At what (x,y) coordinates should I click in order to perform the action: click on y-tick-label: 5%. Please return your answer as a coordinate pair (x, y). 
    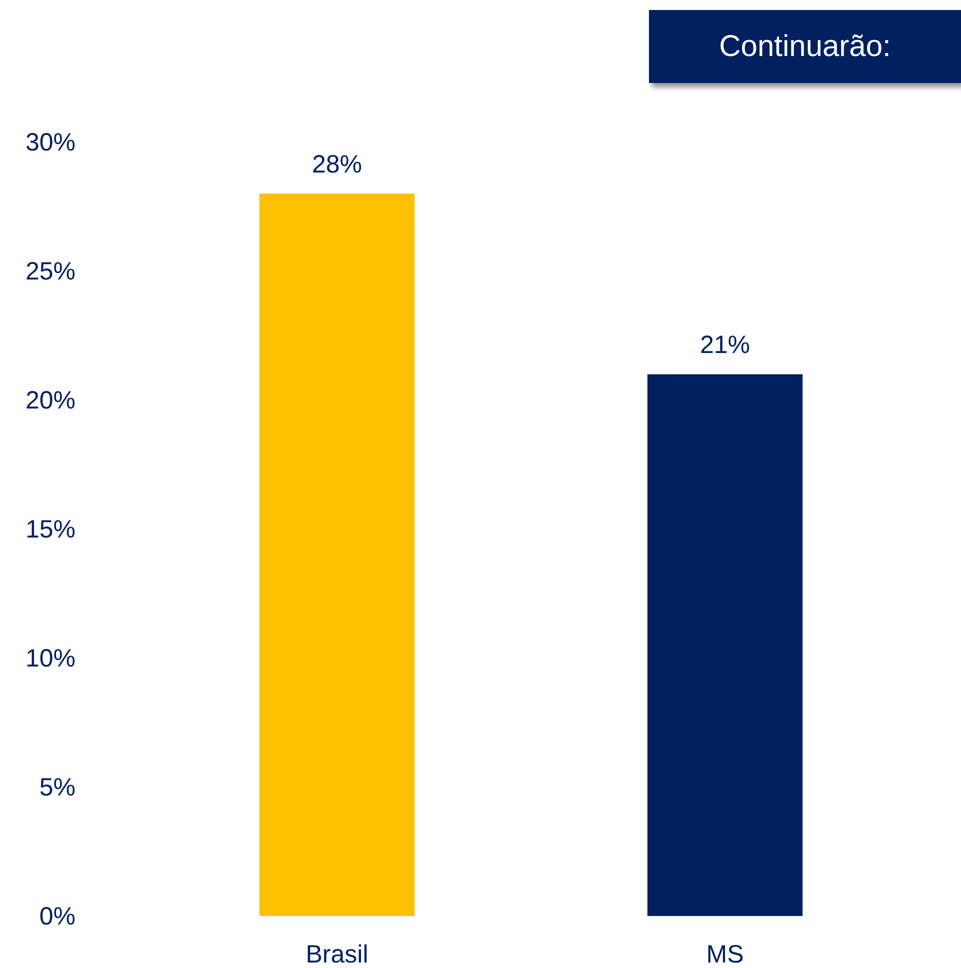
    Looking at the image, I should click on (57, 788).